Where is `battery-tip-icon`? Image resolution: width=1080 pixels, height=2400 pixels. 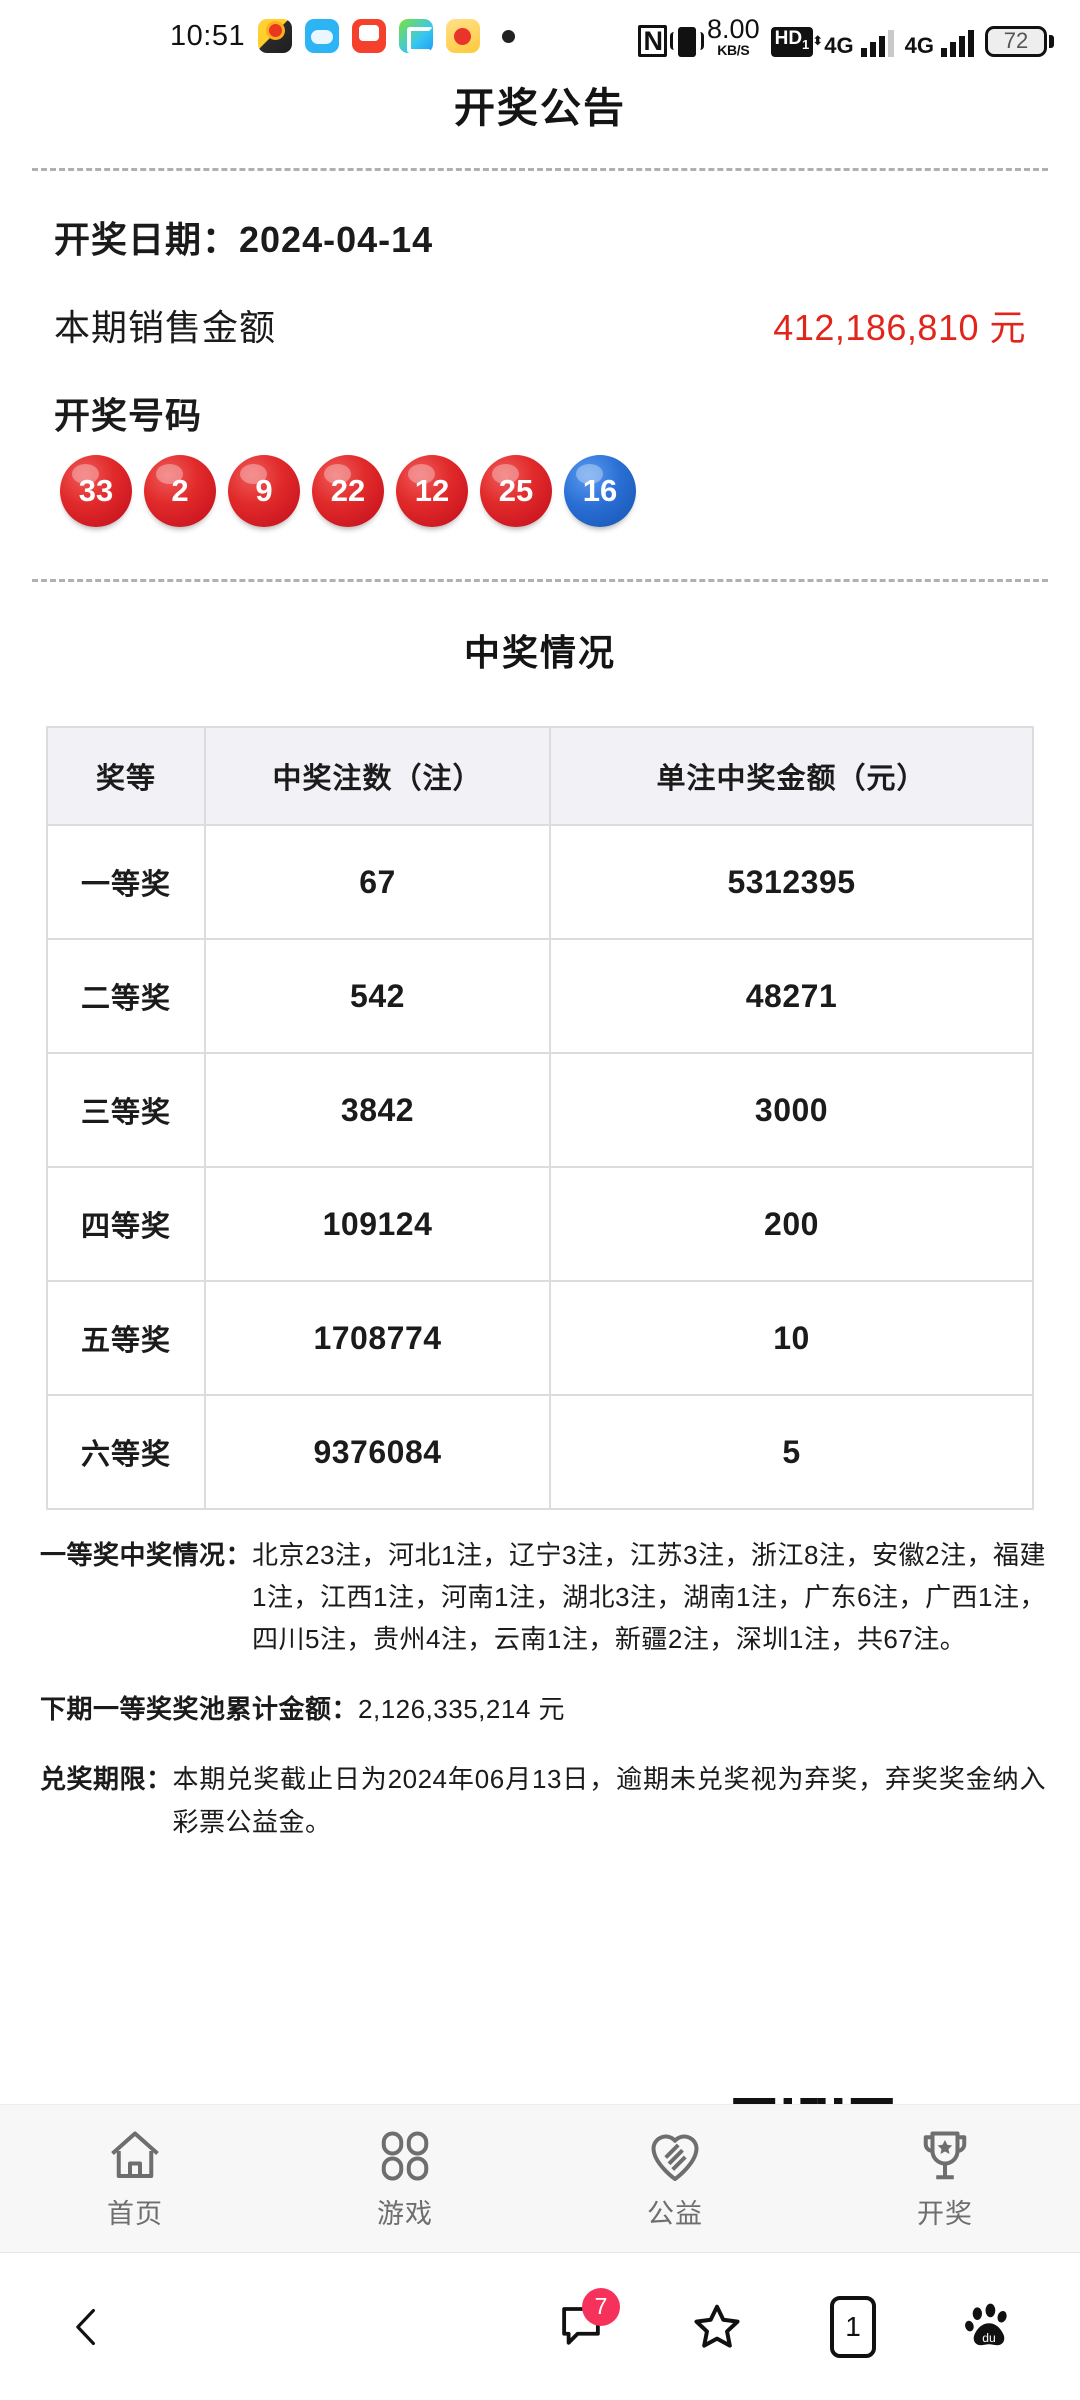
battery-tip-icon is located at coordinates (1051, 41).